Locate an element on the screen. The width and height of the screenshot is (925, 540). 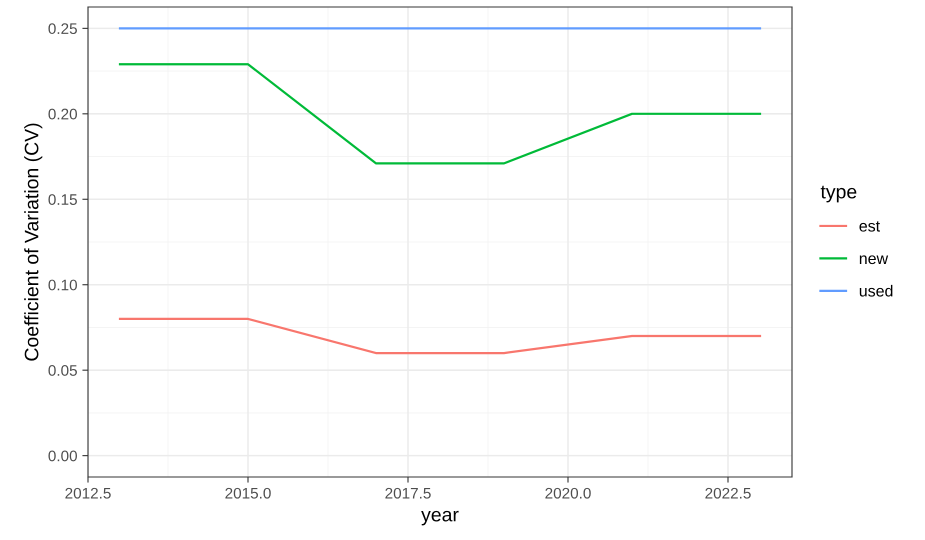
x-tick-label: 2022.5 is located at coordinates (728, 493).